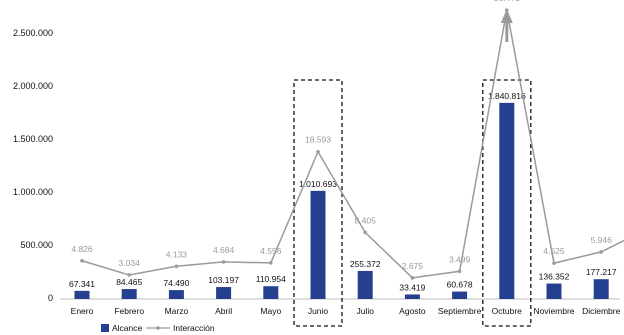 The height and width of the screenshot is (335, 624). Describe the element at coordinates (460, 311) in the screenshot. I see `x-tick-label-septiembre: Septiembre` at that location.